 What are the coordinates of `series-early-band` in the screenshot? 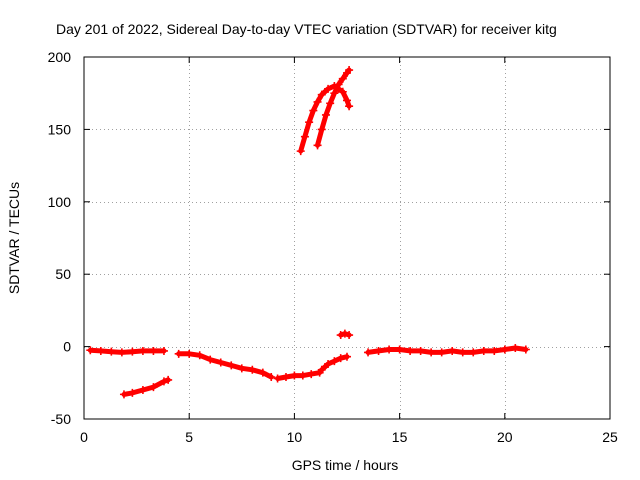 It's located at (127, 351).